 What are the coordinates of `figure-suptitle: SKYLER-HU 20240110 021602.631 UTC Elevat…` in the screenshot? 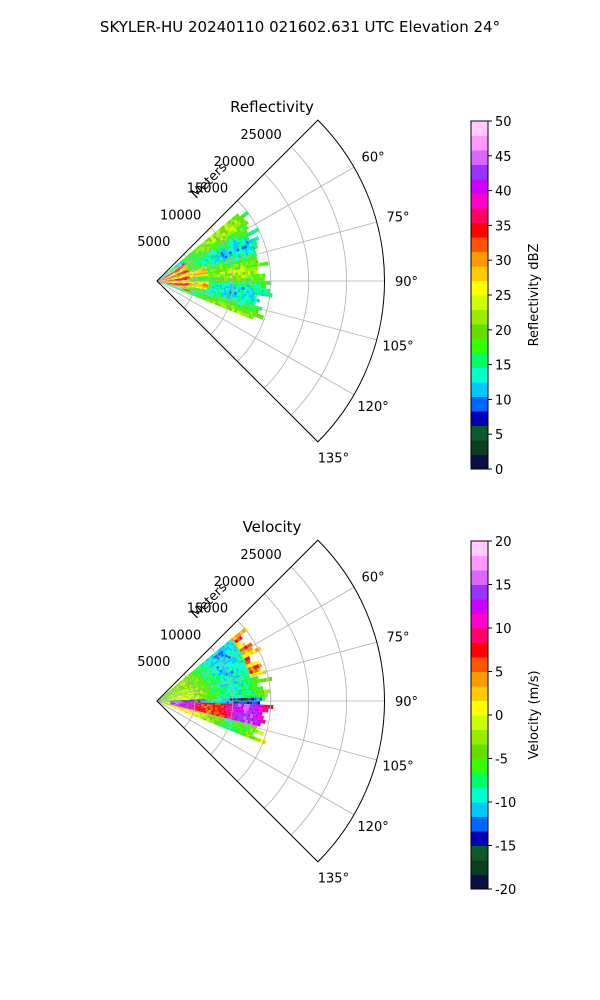 It's located at (300, 27).